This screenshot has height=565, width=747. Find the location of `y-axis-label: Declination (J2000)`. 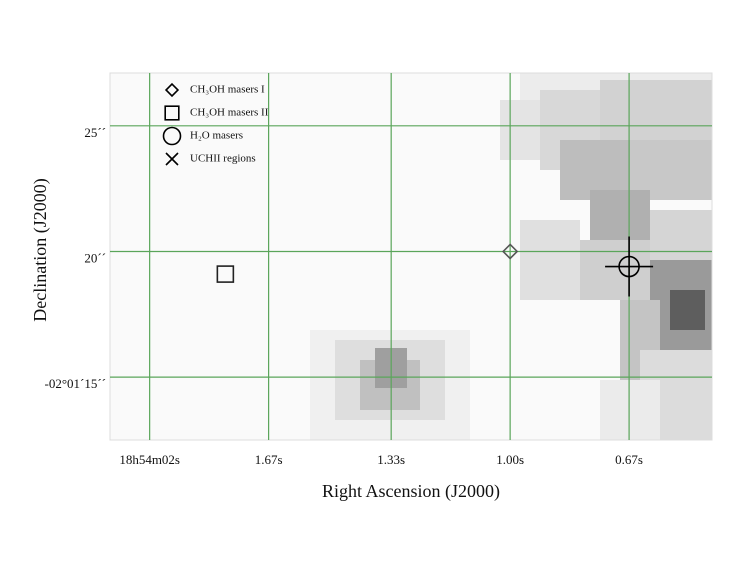

y-axis-label: Declination (J2000) is located at coordinates (40, 249).